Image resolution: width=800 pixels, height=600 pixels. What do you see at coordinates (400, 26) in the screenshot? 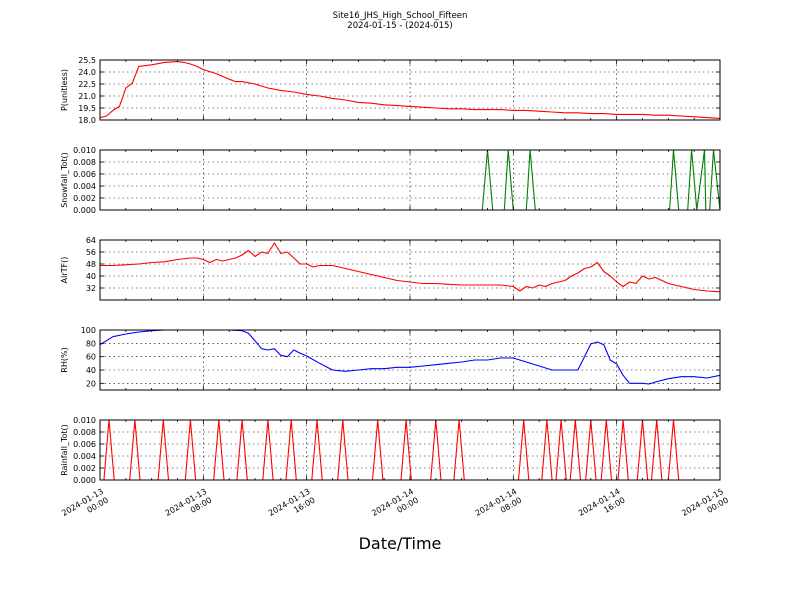
I see `chart-subtitle: 2024-01-15 - (2024-015)` at bounding box center [400, 26].